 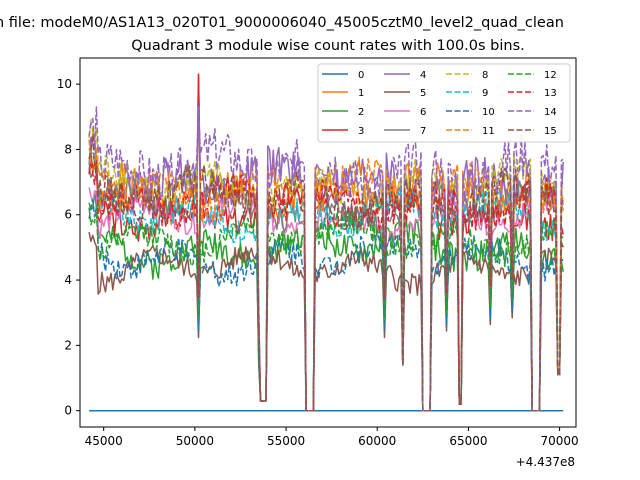 I want to click on legend-label-5: 5, so click(x=423, y=93).